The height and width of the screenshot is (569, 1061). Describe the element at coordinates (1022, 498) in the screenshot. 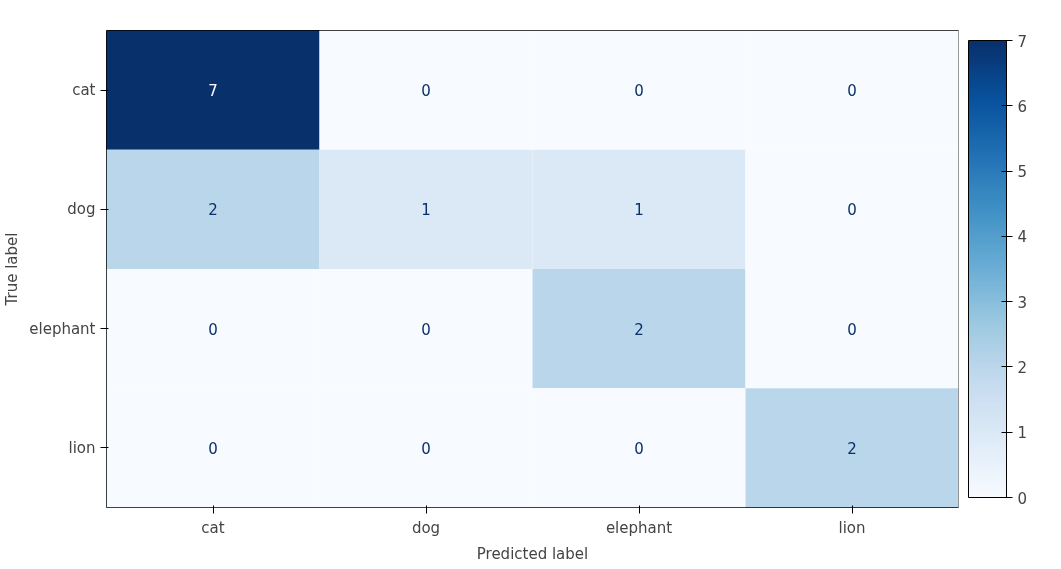

I see `color-bar-label: 0` at that location.